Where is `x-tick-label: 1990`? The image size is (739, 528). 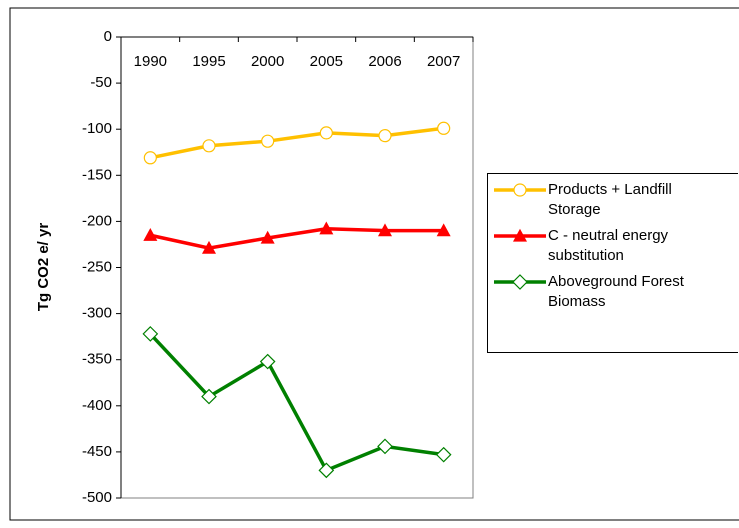
x-tick-label: 1990 is located at coordinates (150, 61).